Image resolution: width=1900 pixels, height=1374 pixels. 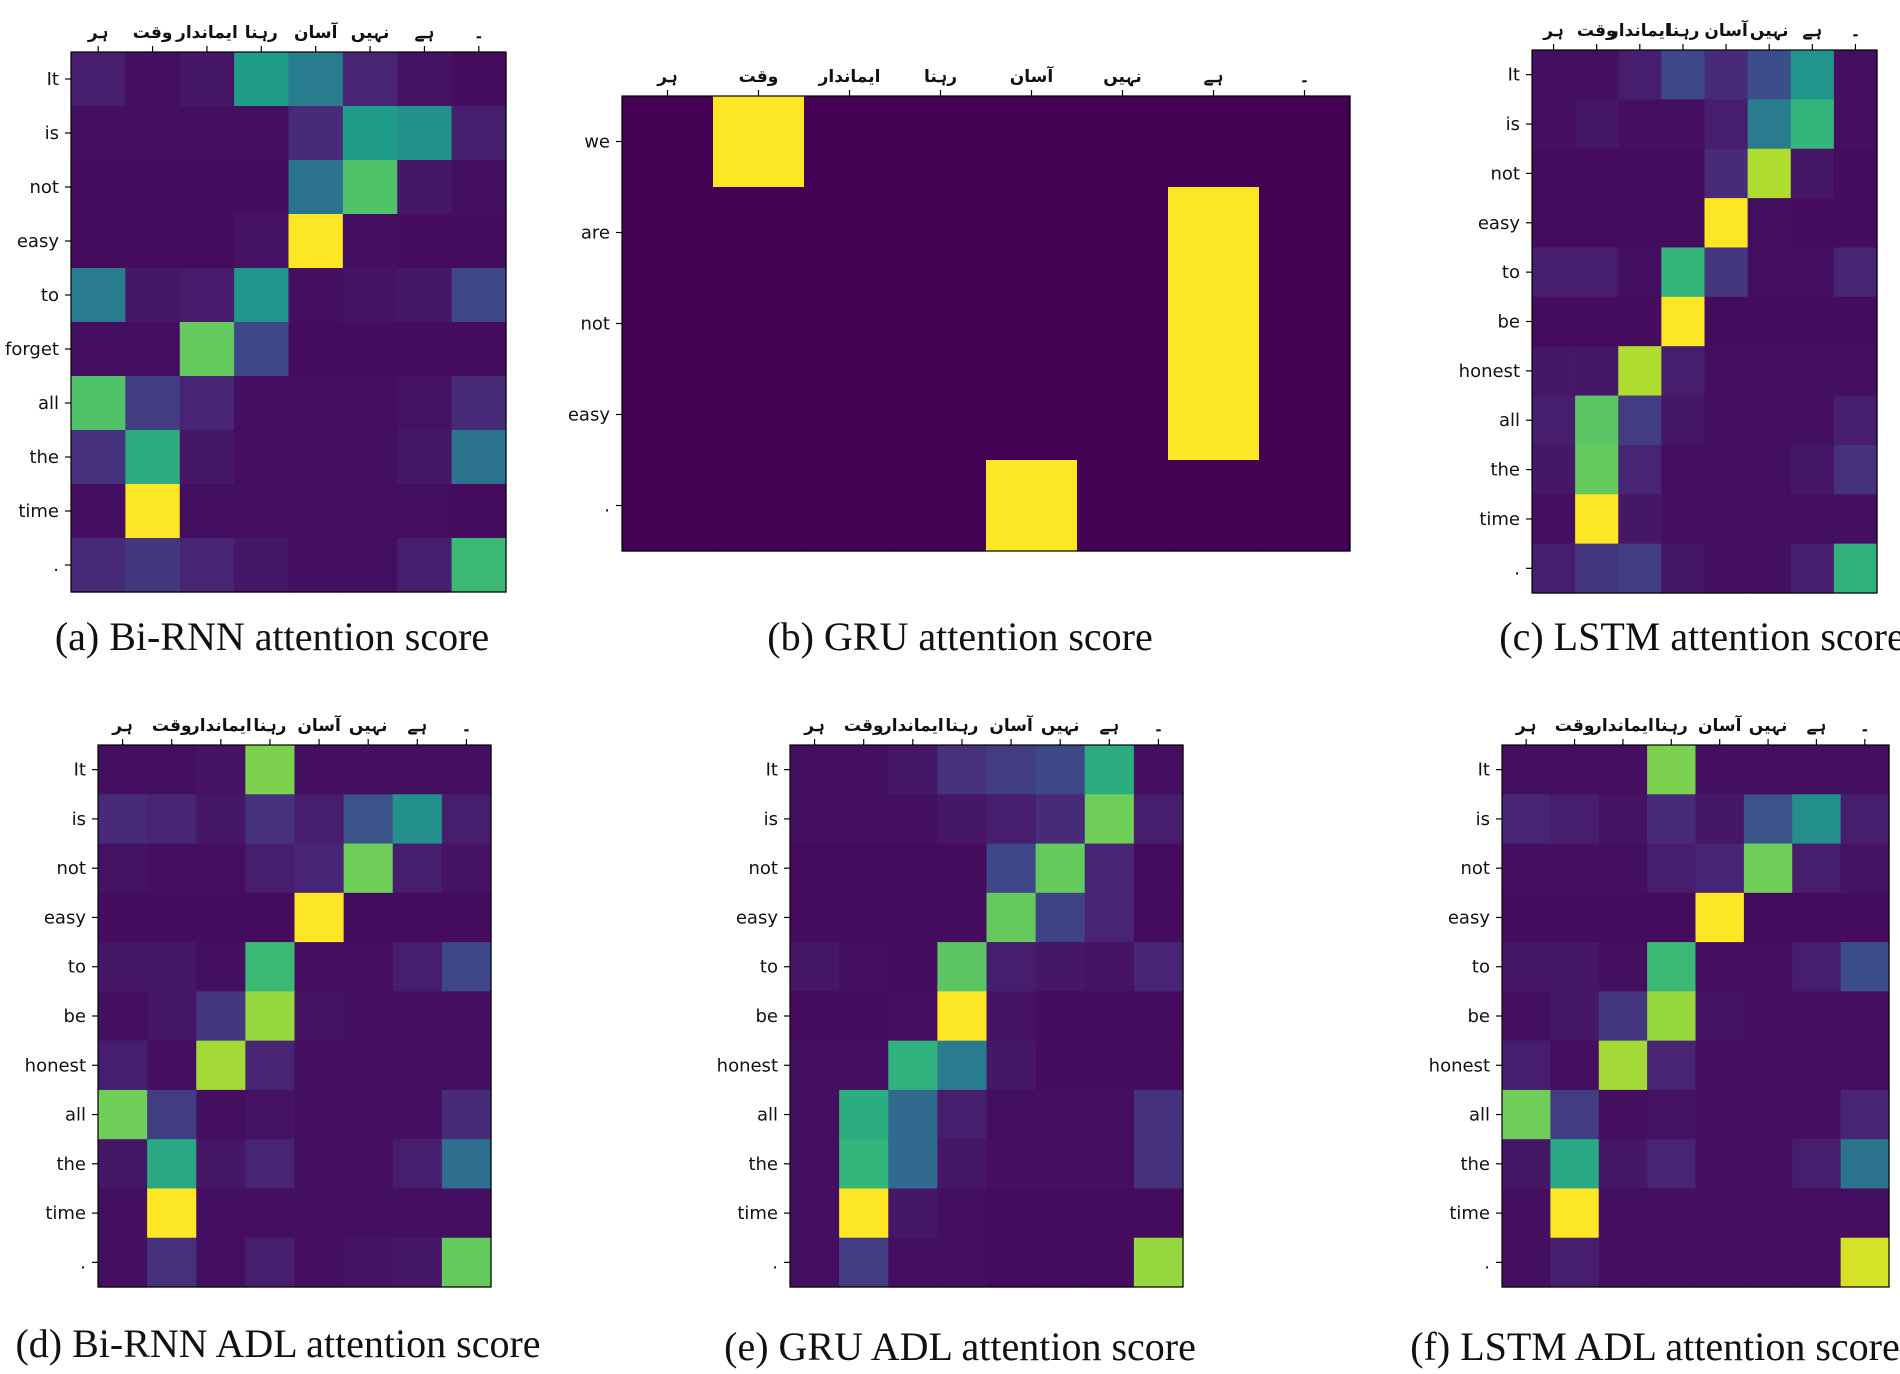 I want to click on heatmap-cell-r3-c0, so click(x=98, y=241).